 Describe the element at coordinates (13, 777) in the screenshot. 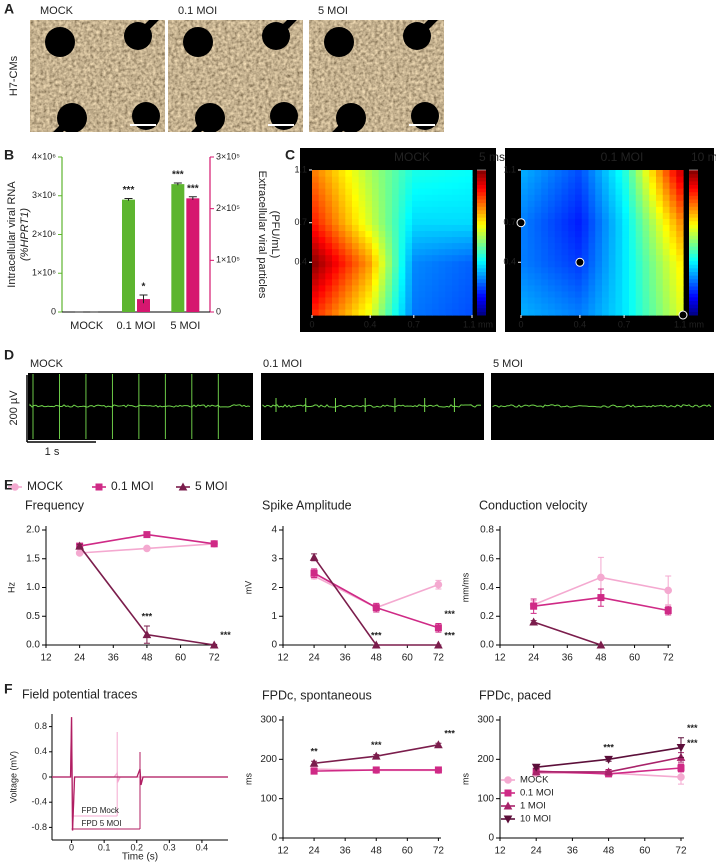

I see `y-axis-title: Voltage (mV)` at that location.